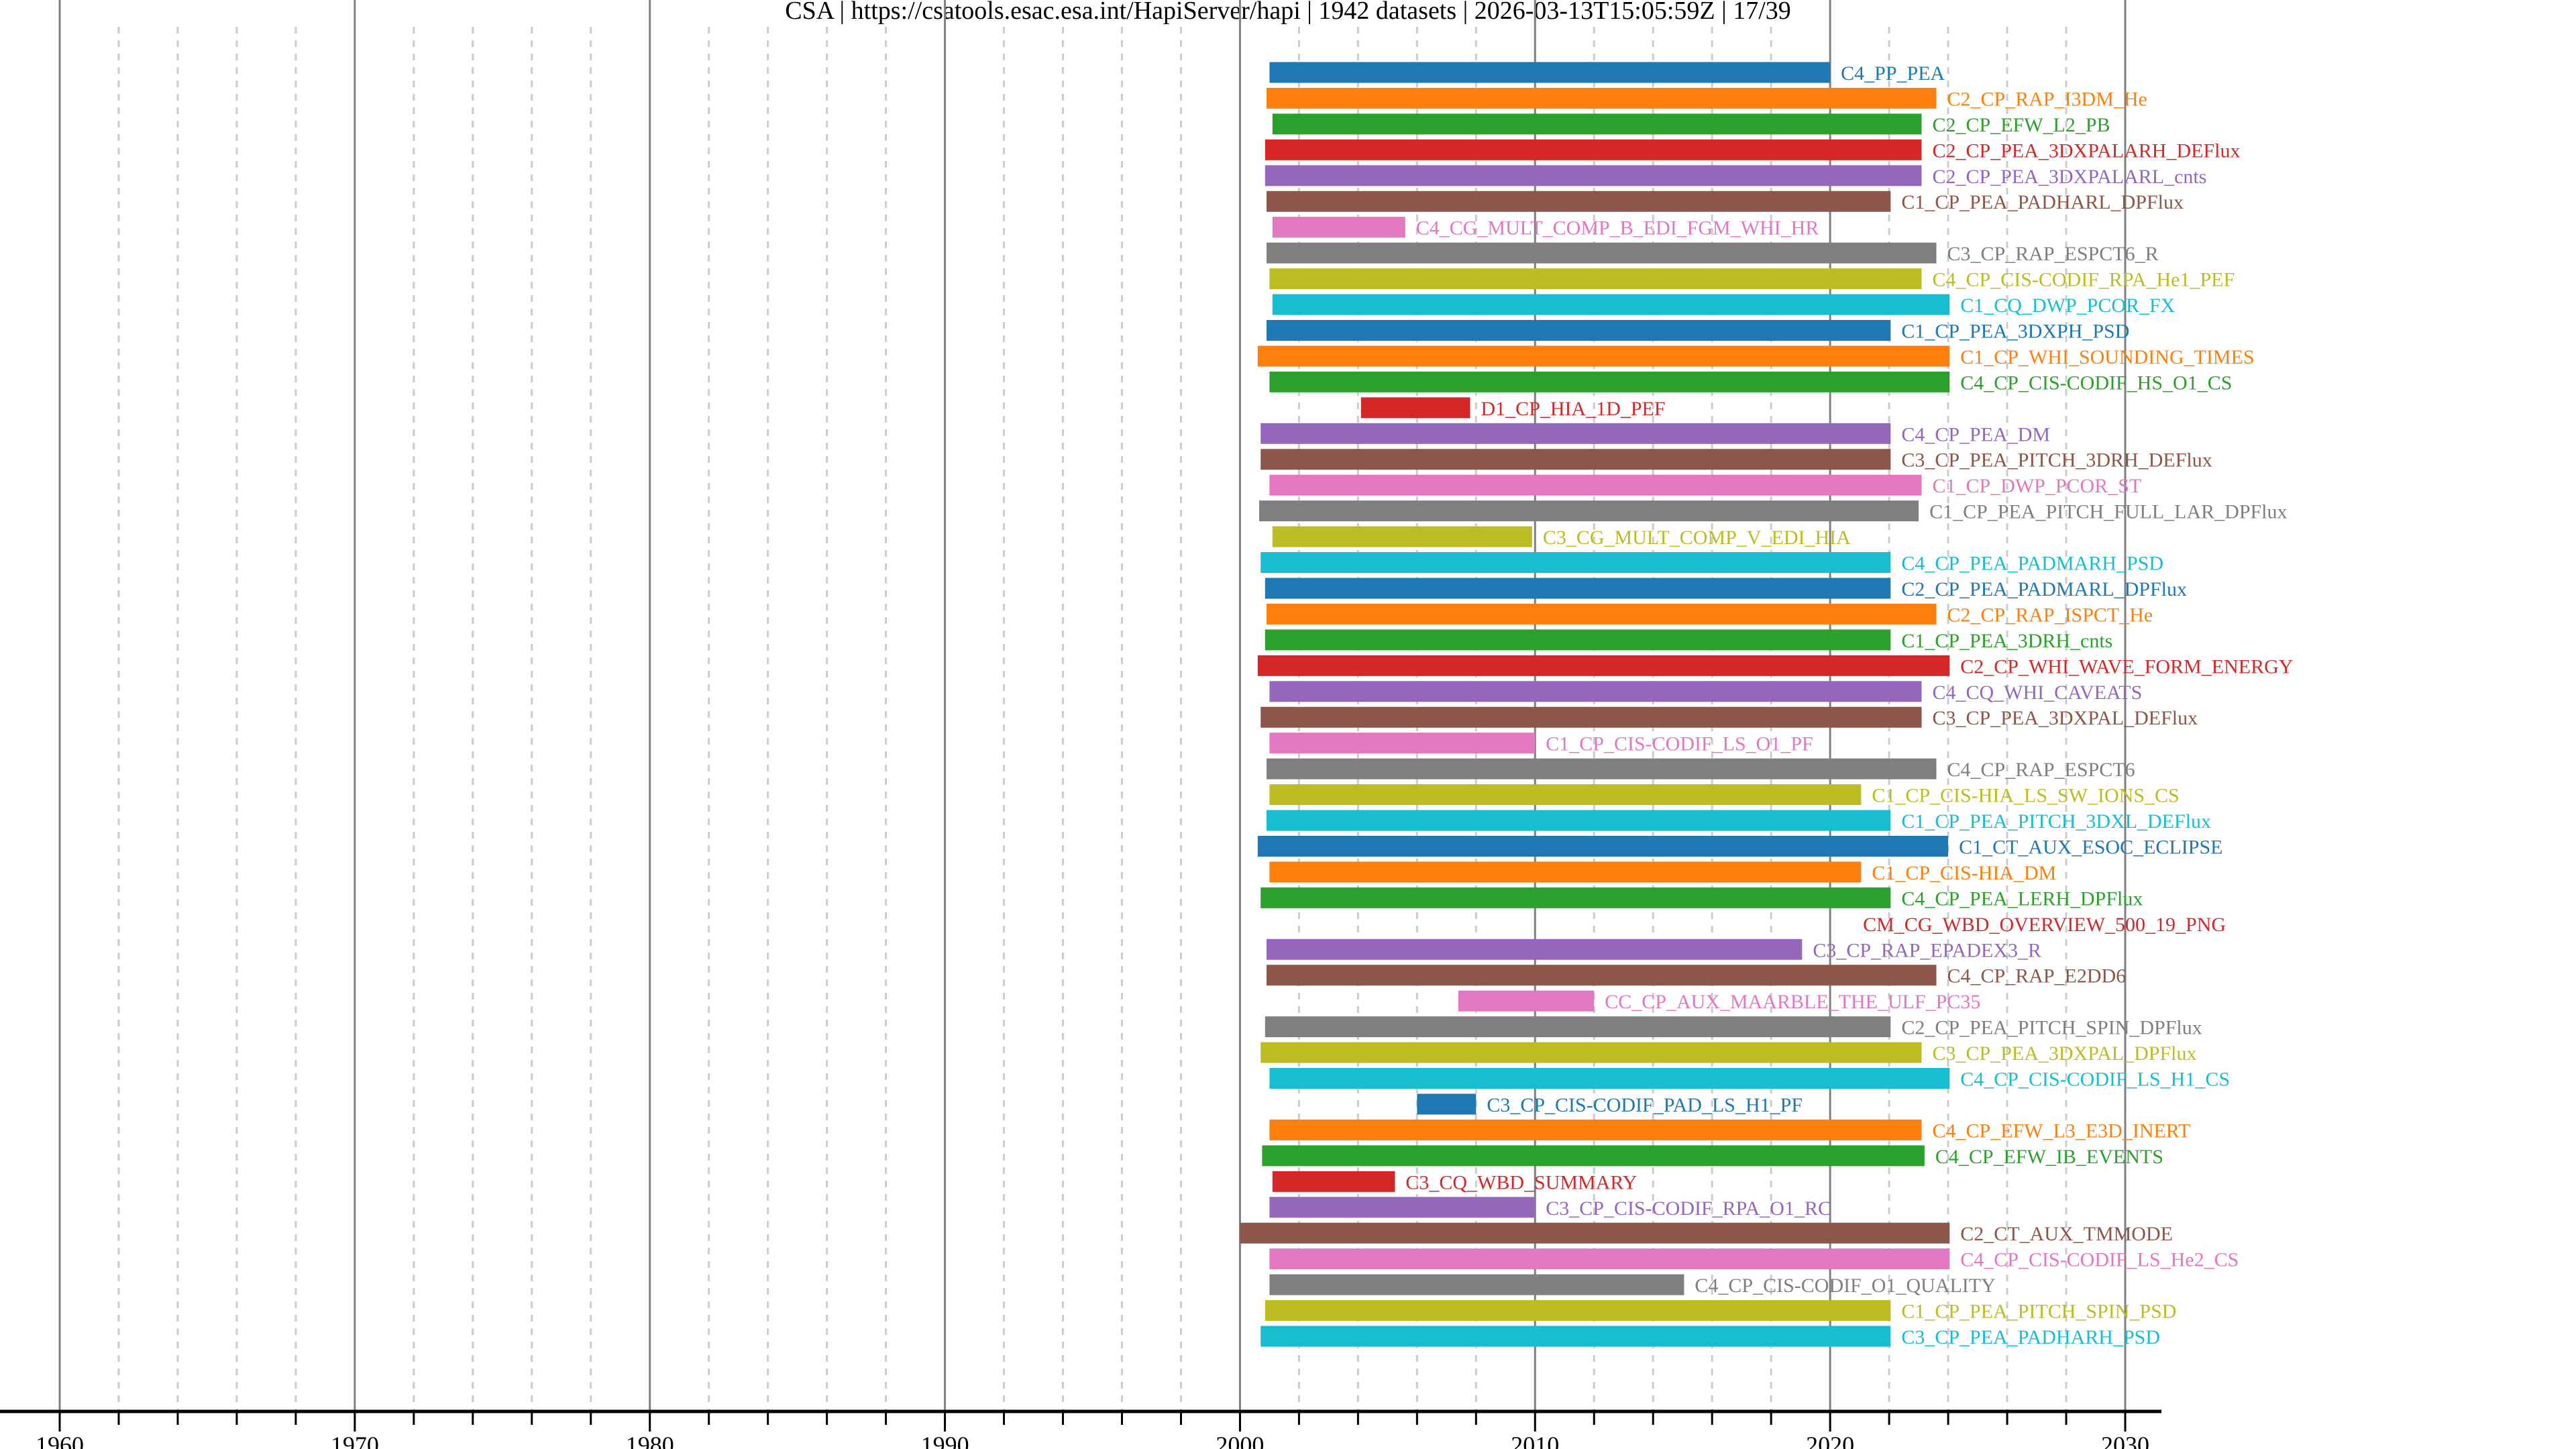 The height and width of the screenshot is (1449, 2576). I want to click on dataset-label: D1_CP_HIA_1D_PEF, so click(1573, 409).